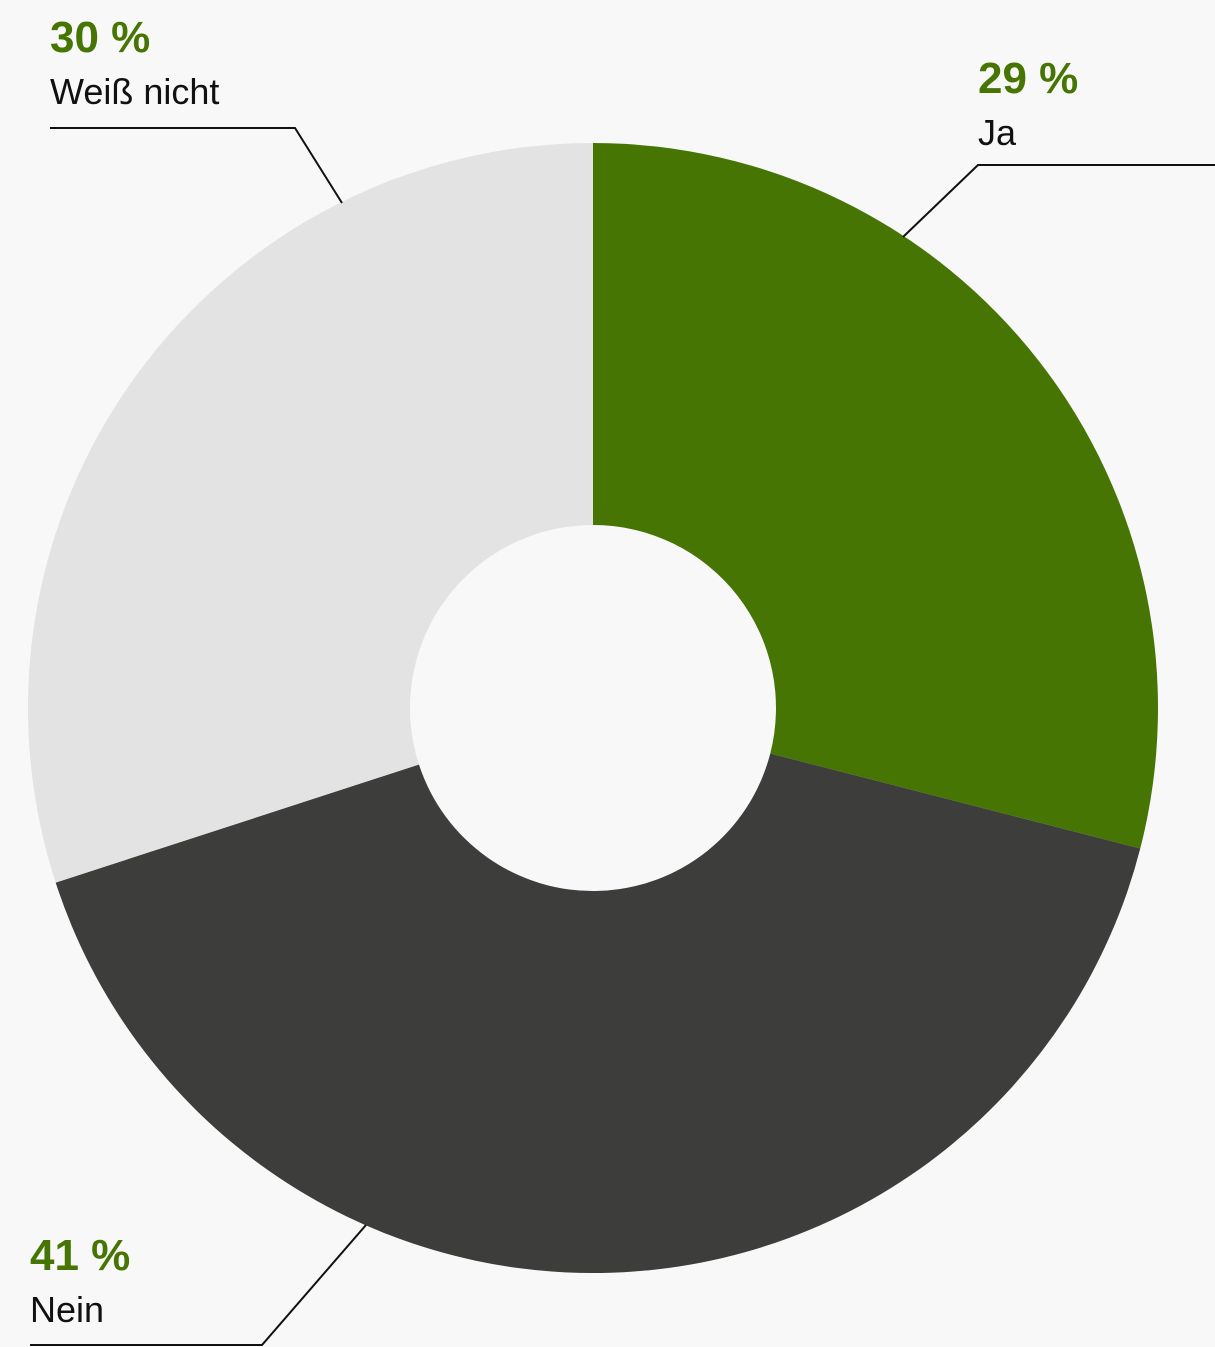 The width and height of the screenshot is (1215, 1347). Describe the element at coordinates (1028, 78) in the screenshot. I see `value-label: 29 %` at that location.